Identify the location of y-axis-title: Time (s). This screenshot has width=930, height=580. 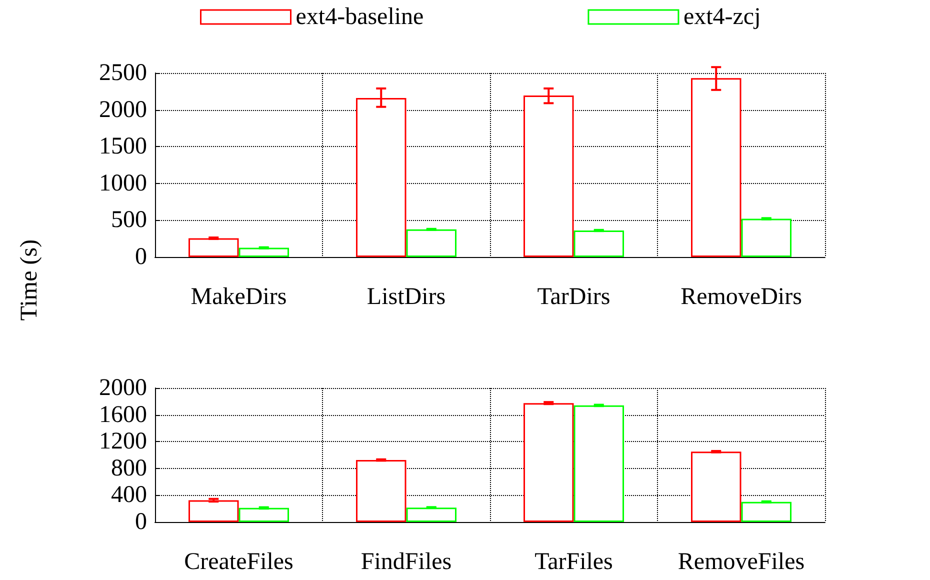
(30, 280).